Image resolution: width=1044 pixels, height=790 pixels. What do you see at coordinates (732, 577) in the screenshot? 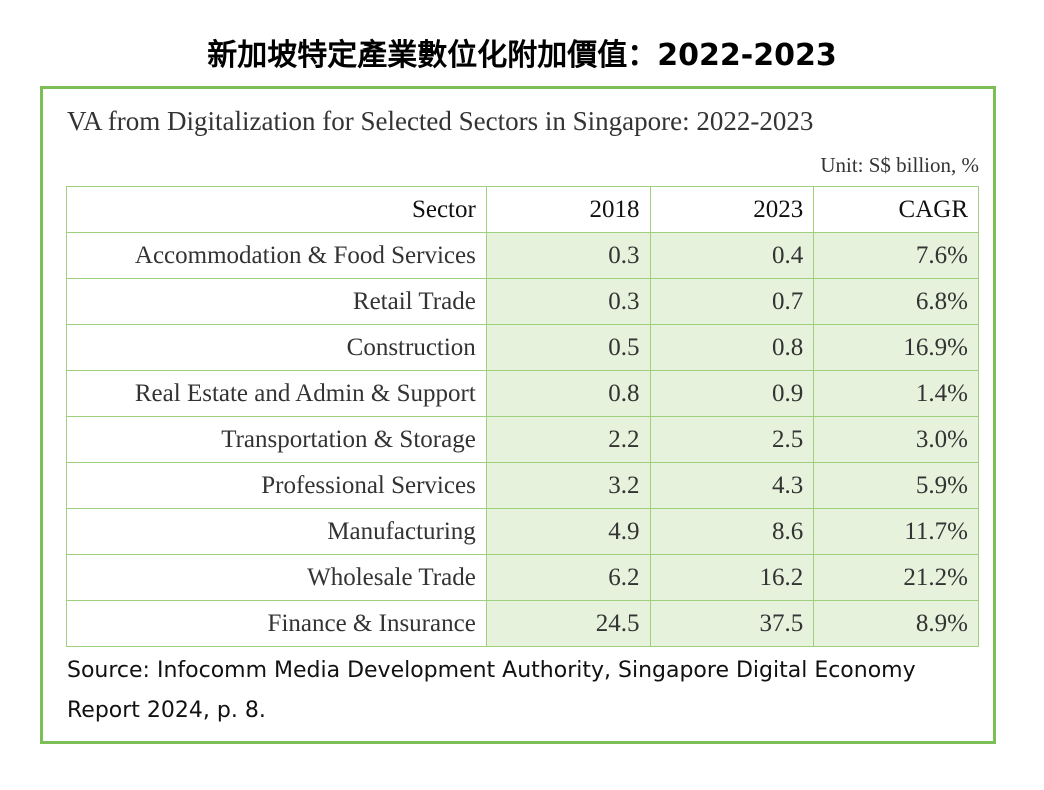
I see `value-2023-cell: 16.2` at bounding box center [732, 577].